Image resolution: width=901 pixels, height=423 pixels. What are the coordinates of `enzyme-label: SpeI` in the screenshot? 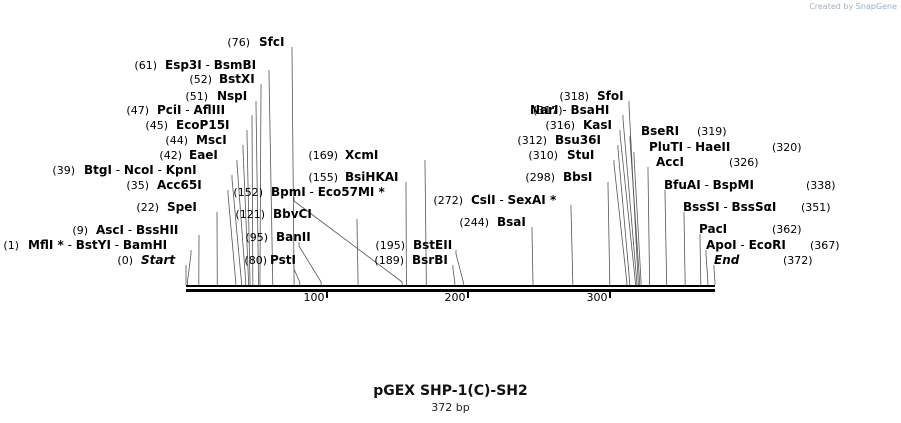 It's located at (182, 207).